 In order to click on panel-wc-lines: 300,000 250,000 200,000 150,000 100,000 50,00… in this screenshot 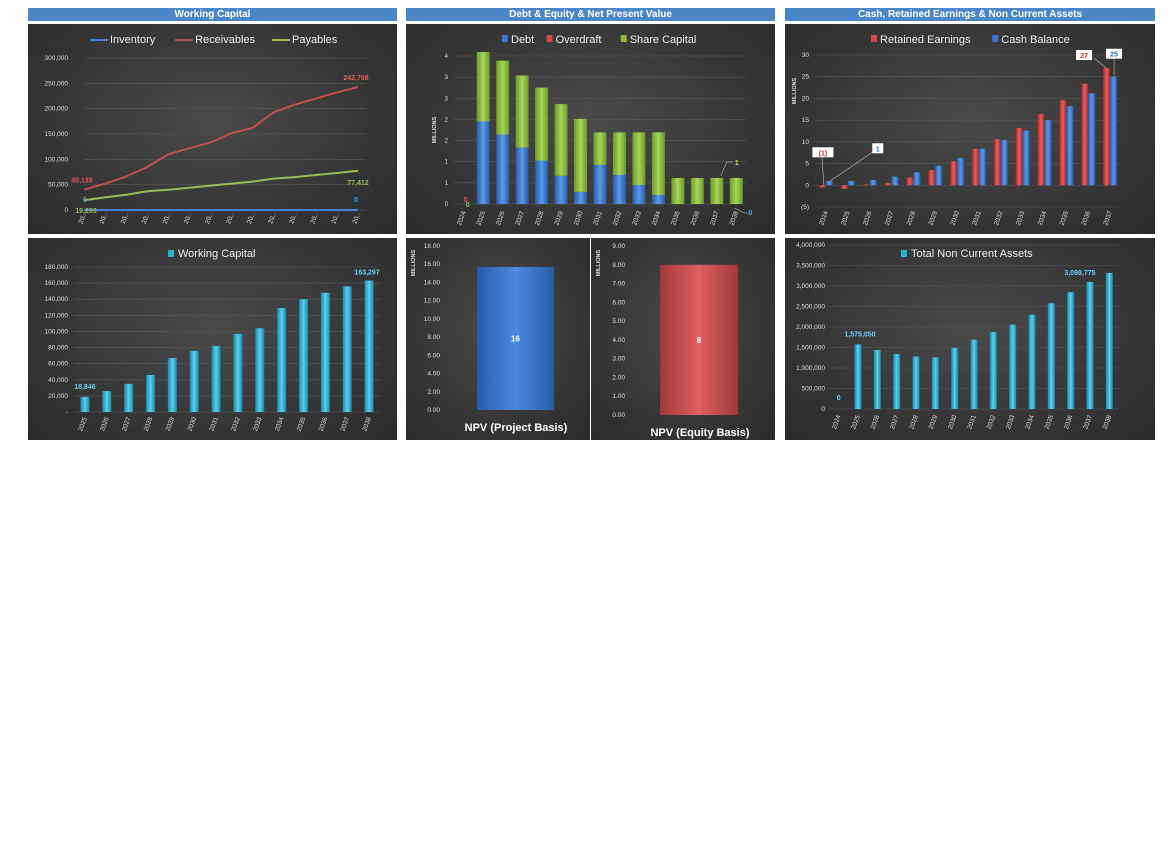, I will do `click(212, 129)`.